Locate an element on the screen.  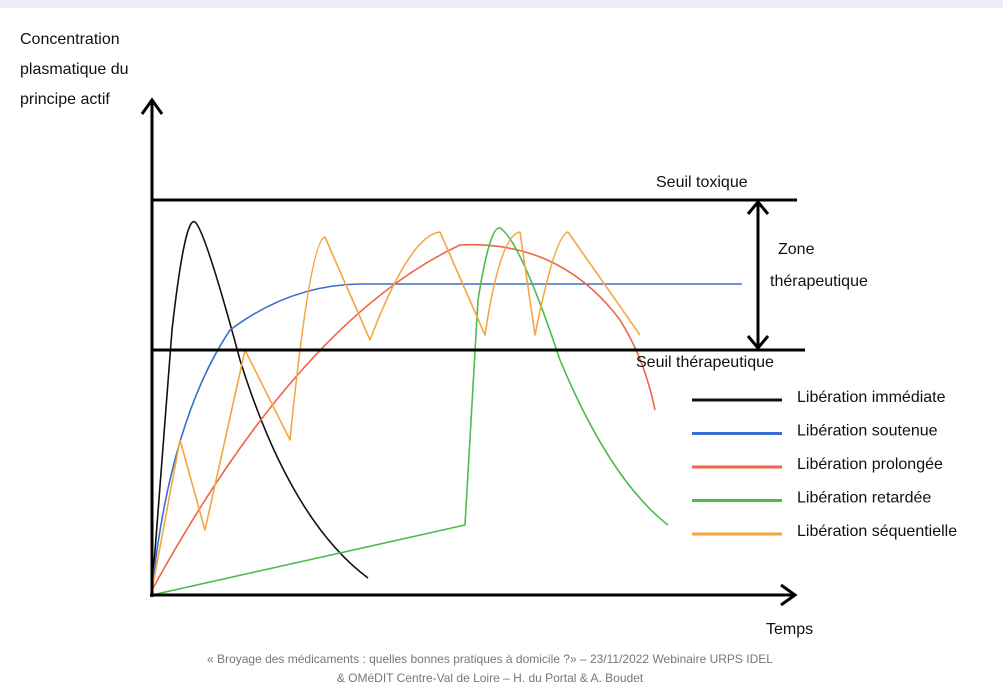
zone-label: thérapeutique is located at coordinates (819, 281).